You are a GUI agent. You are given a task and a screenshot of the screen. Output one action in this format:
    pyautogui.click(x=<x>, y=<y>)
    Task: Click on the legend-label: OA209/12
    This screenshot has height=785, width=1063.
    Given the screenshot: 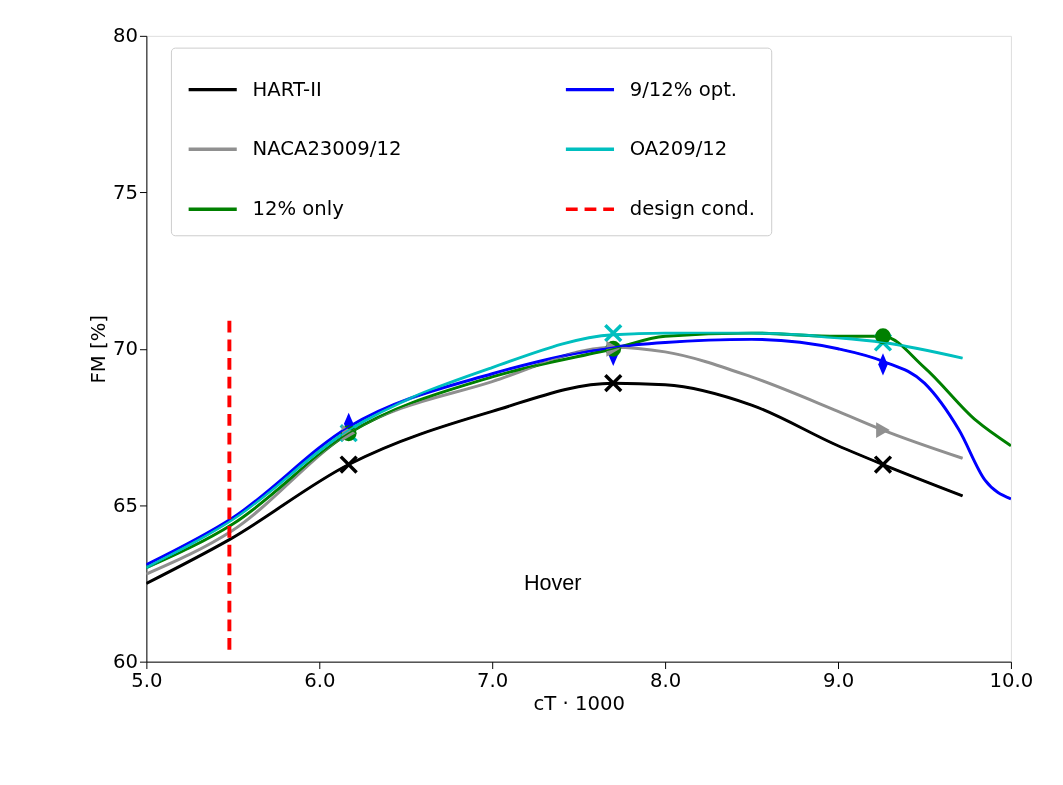 What is the action you would take?
    pyautogui.click(x=678, y=149)
    